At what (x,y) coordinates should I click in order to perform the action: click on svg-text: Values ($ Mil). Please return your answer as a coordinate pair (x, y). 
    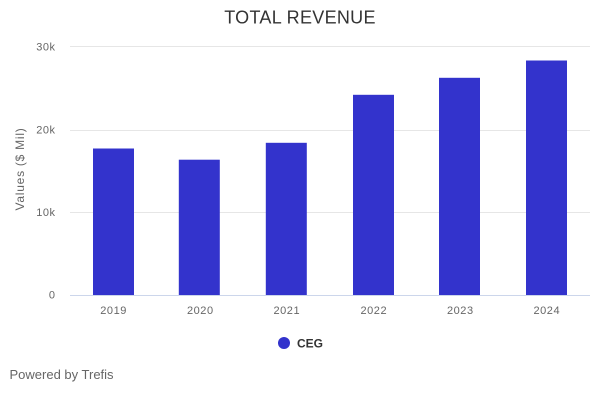
    Looking at the image, I should click on (20, 169).